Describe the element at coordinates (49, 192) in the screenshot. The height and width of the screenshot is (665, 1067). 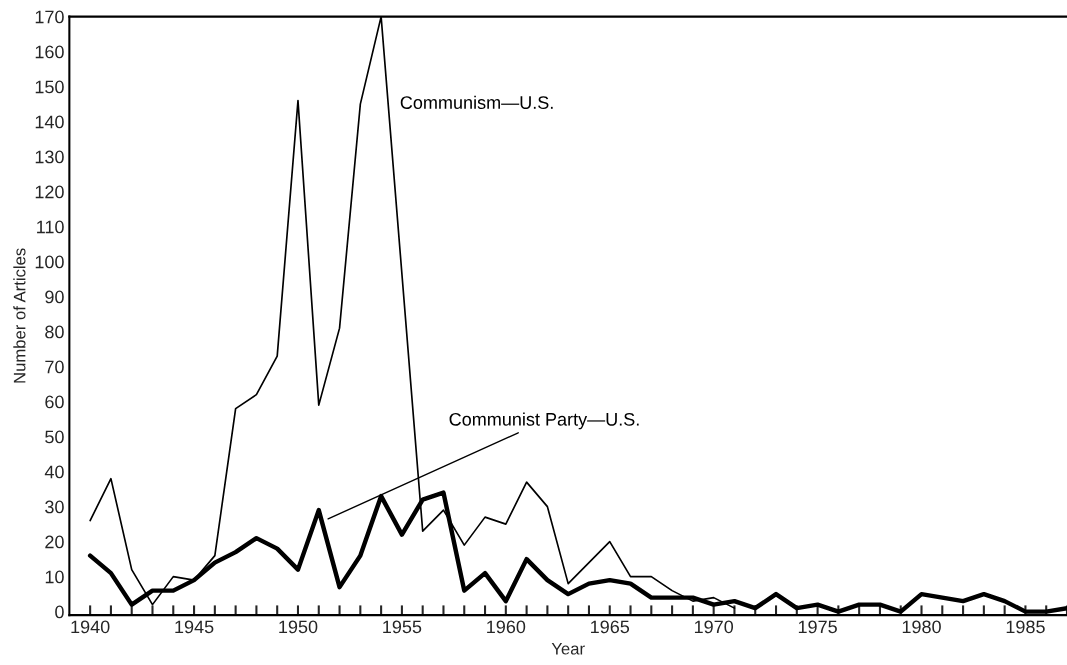
I see `y-tick-label: 120` at that location.